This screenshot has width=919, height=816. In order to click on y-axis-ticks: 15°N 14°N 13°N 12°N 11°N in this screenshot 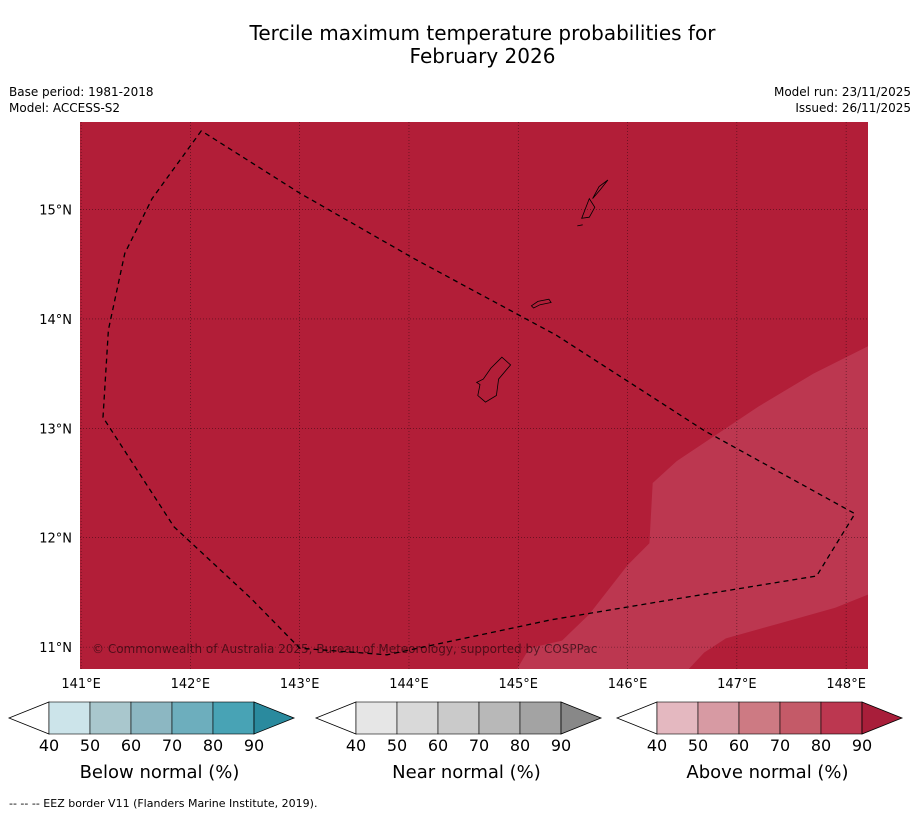, I will do `click(55, 430)`.